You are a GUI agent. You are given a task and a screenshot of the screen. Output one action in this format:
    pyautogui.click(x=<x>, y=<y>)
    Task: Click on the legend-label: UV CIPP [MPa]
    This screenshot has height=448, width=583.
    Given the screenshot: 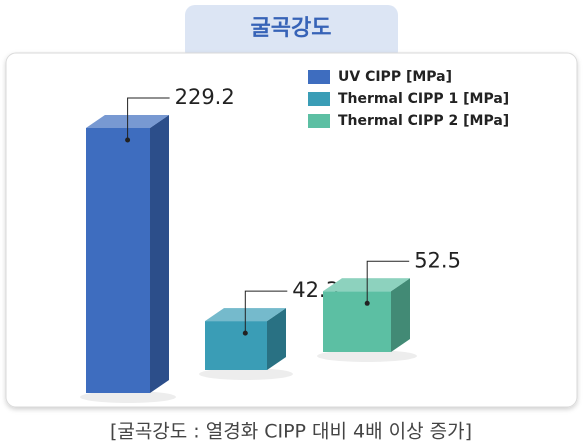 What is the action you would take?
    pyautogui.click(x=395, y=77)
    